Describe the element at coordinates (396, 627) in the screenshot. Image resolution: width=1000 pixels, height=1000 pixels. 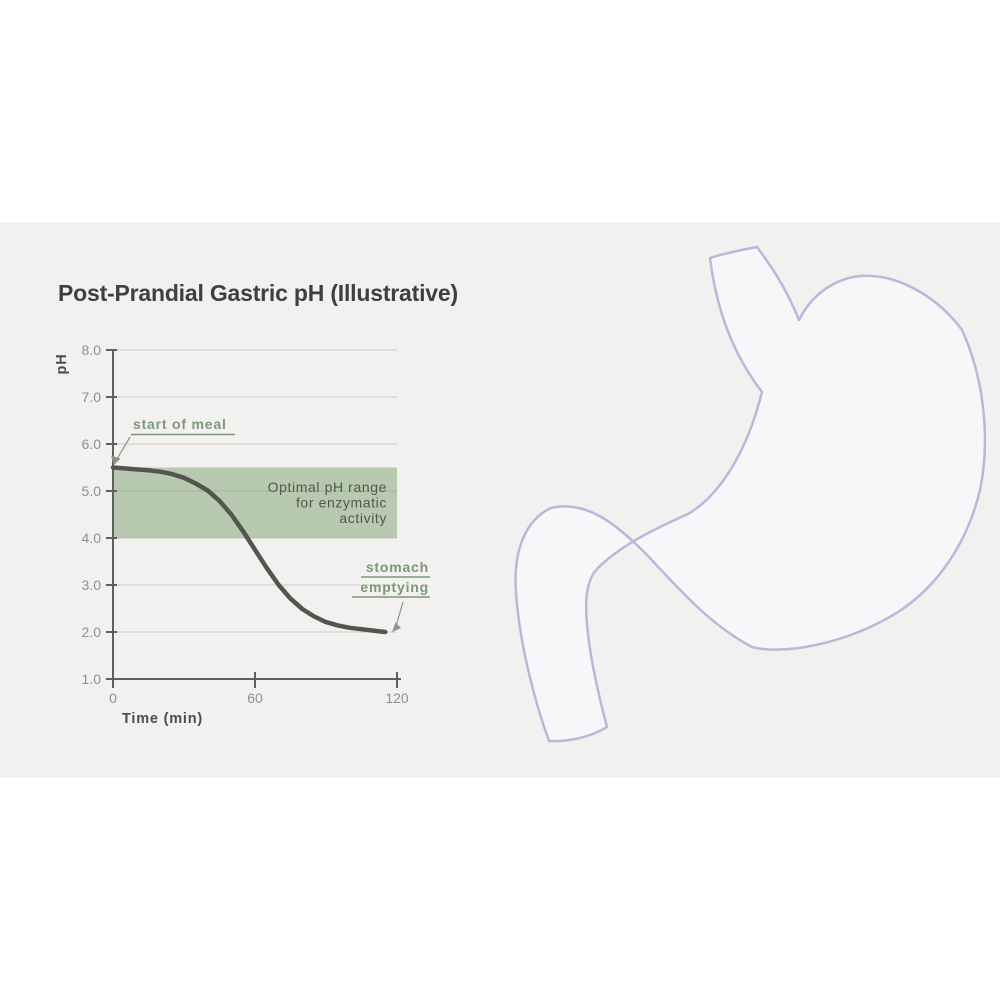
I see `stomach-emptying-arrowhead` at that location.